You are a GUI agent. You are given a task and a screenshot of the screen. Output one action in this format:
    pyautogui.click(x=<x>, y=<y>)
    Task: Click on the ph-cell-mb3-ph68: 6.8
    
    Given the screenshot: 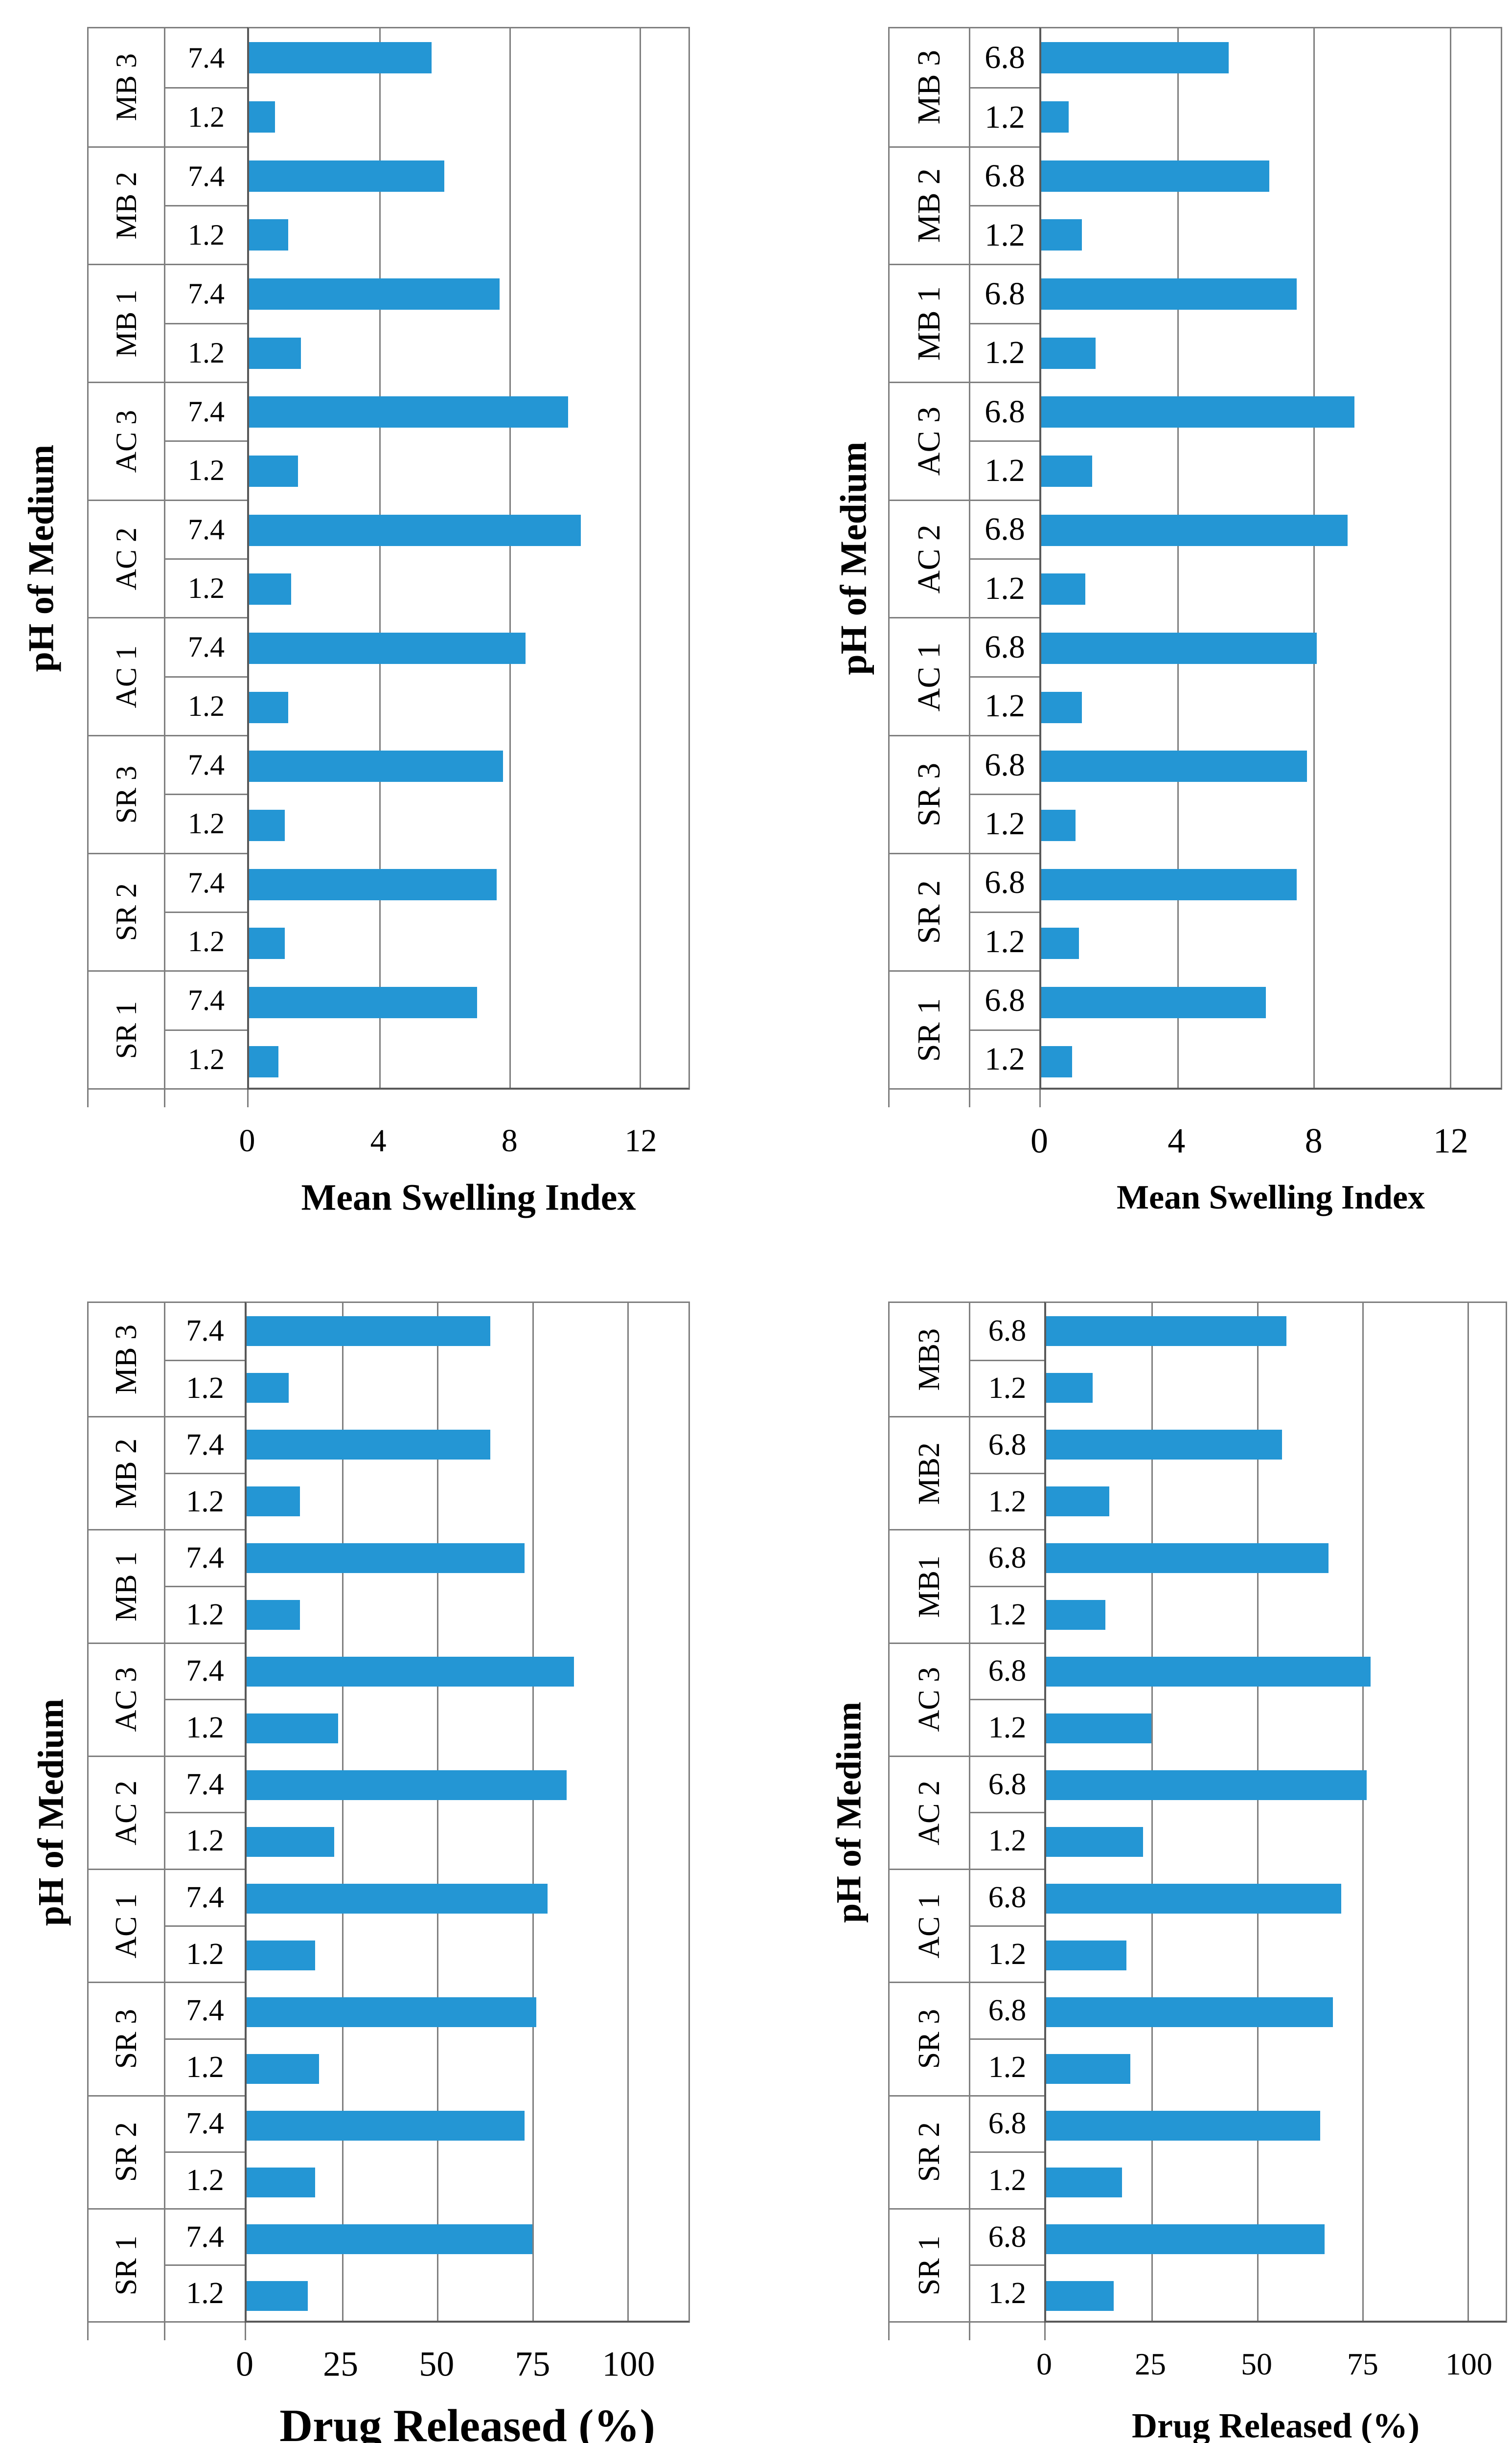 What is the action you would take?
    pyautogui.click(x=1007, y=1331)
    